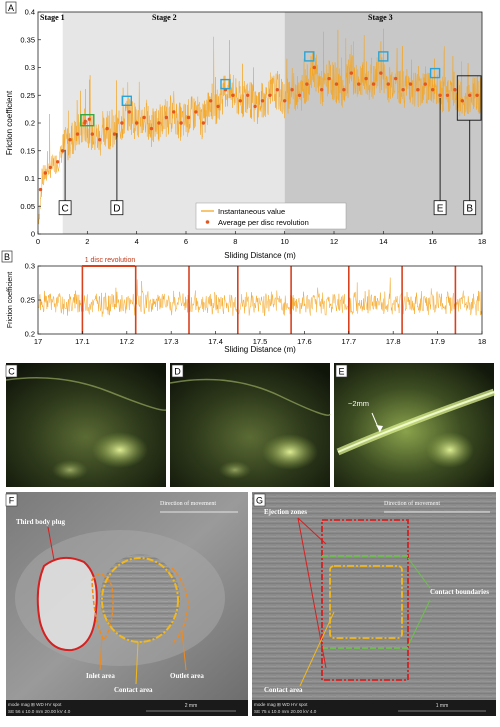 Image resolution: width=500 pixels, height=727 pixels. What do you see at coordinates (260, 349) in the screenshot?
I see `panel-b-x-axis-label: Sliding Distance (m)` at bounding box center [260, 349].